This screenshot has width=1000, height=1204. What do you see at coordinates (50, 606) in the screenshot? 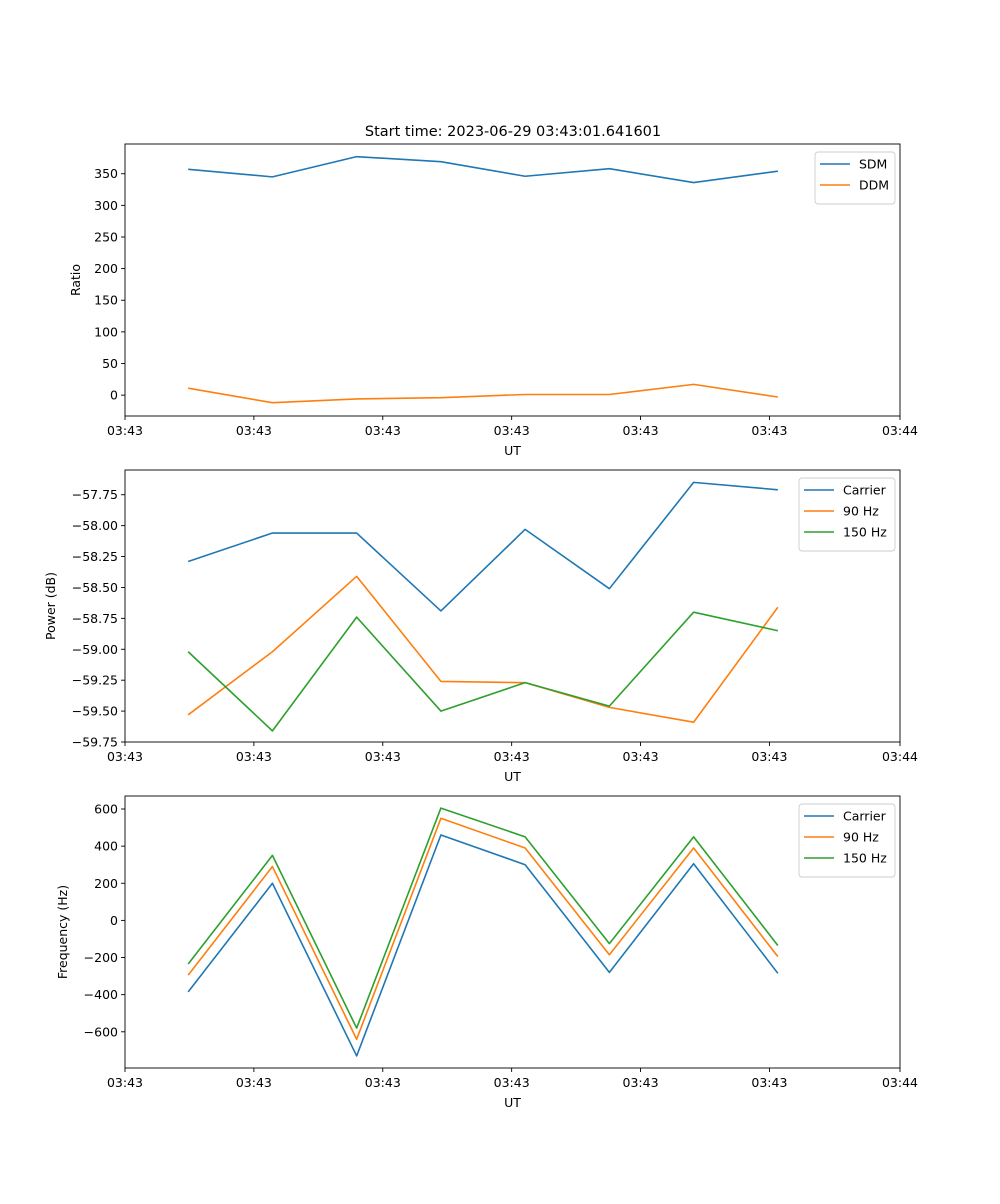
I see `panel-2-ylabel: Power (dB)` at bounding box center [50, 606].